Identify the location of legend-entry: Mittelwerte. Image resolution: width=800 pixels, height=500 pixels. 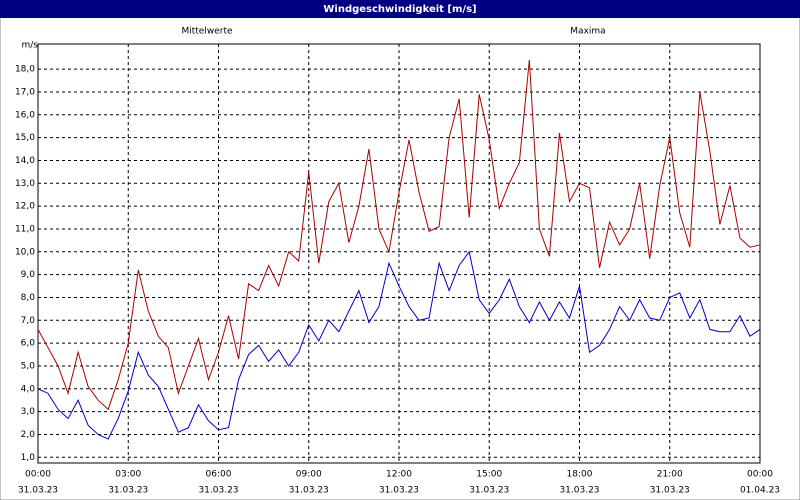
(206, 32).